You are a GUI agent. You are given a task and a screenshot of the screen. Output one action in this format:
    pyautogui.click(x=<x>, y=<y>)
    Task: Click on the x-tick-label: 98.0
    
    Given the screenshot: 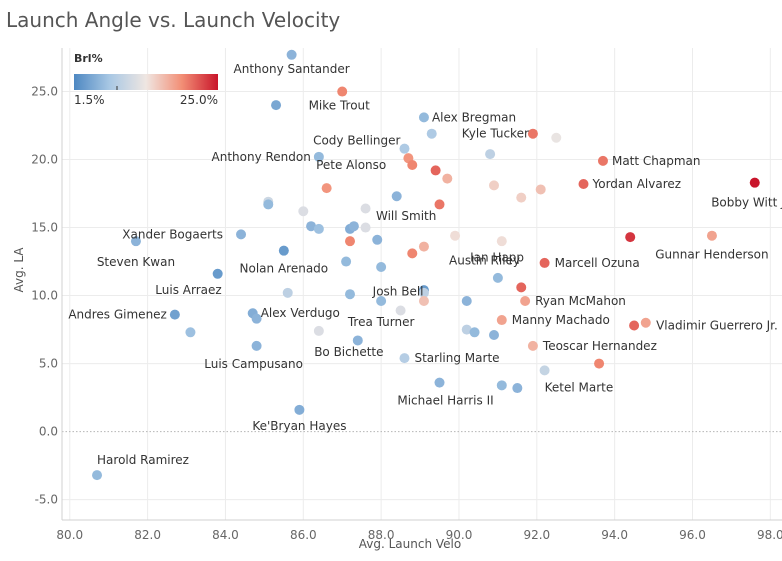 What is the action you would take?
    pyautogui.click(x=769, y=535)
    